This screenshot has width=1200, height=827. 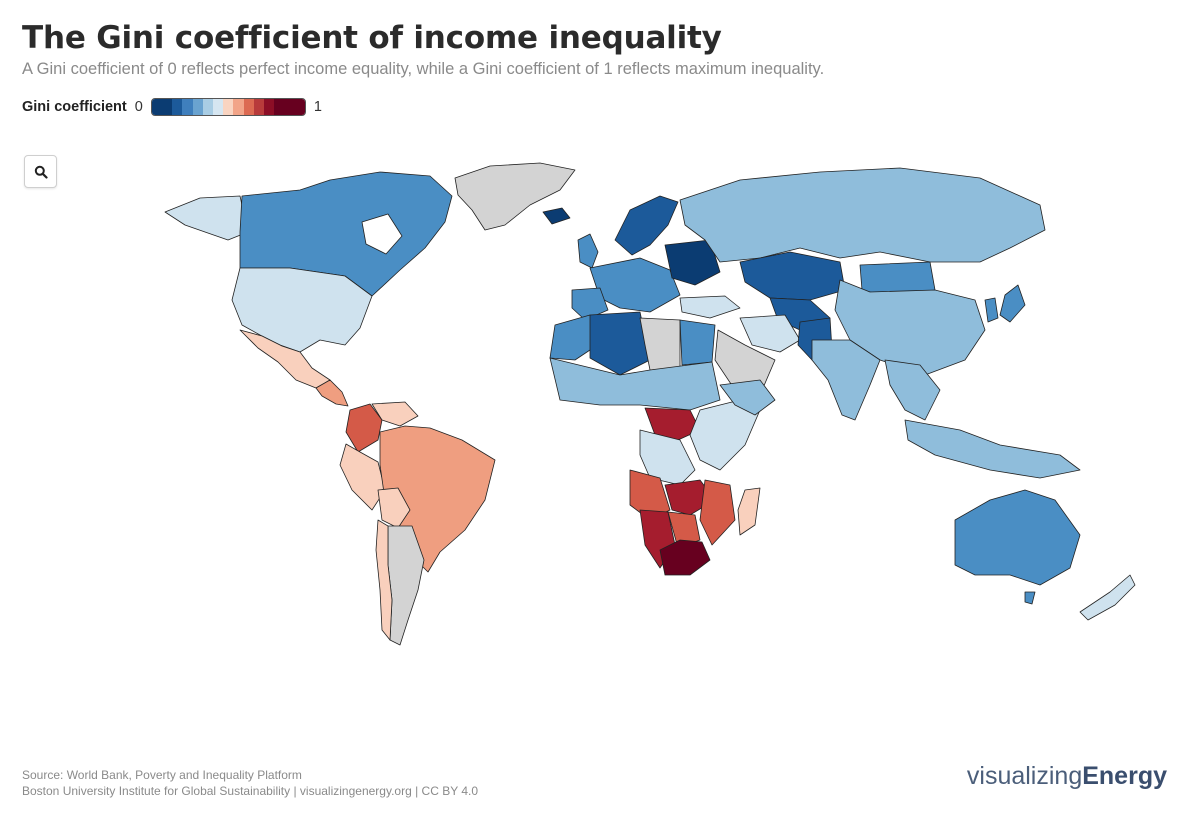 What do you see at coordinates (749, 511) in the screenshot?
I see `region-madagascar` at bounding box center [749, 511].